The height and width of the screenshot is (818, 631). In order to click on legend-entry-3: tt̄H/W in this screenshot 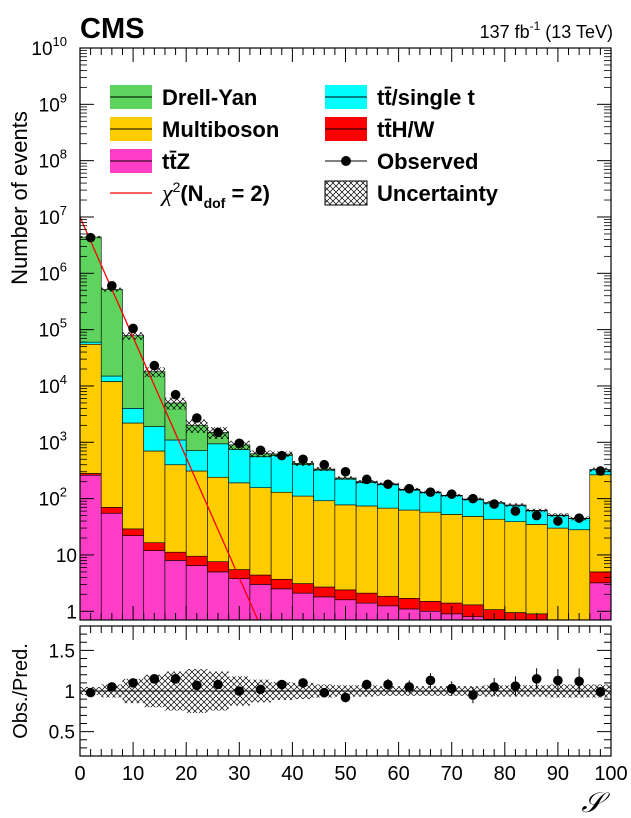, I will do `click(380, 129)`.